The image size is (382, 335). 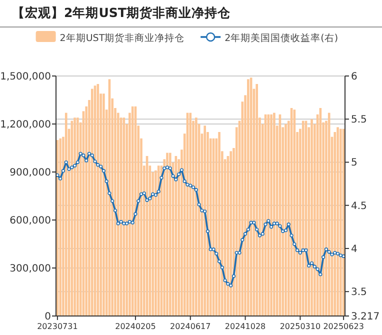 What do you see at coordinates (57, 326) in the screenshot?
I see `x-tick-label: 20230731` at bounding box center [57, 326].